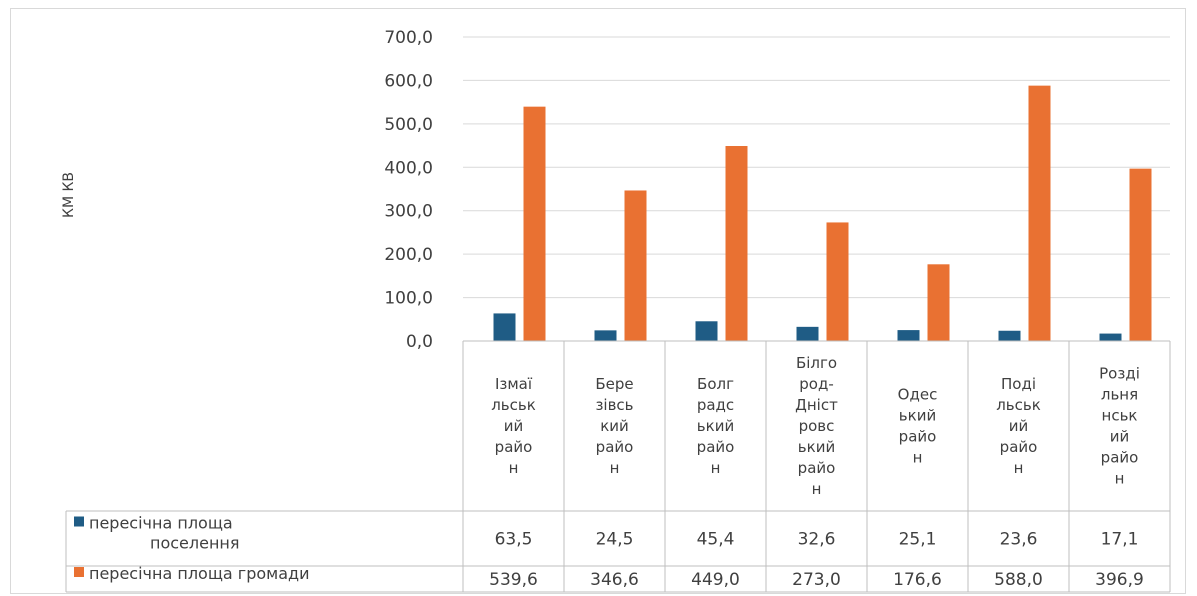  I want to click on y-tick-label: 400,0, so click(408, 168).